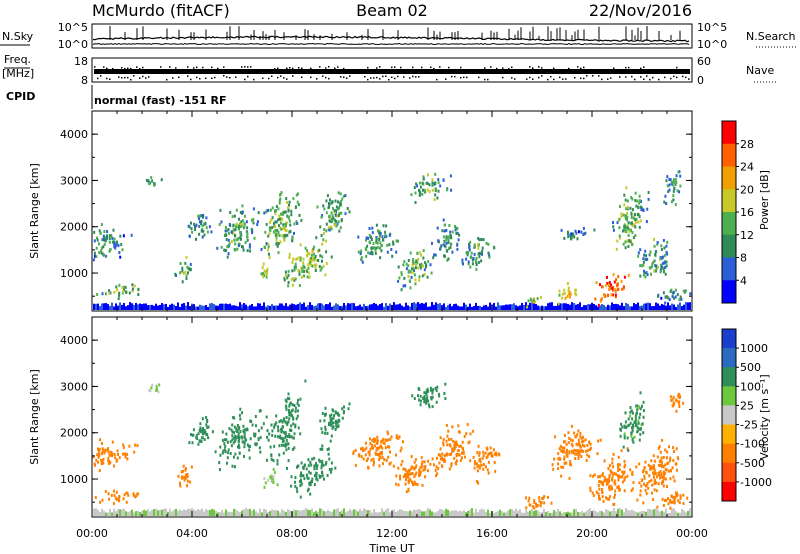  Describe the element at coordinates (752, 463) in the screenshot. I see `vel-colorbar-tick-label: -500` at that location.